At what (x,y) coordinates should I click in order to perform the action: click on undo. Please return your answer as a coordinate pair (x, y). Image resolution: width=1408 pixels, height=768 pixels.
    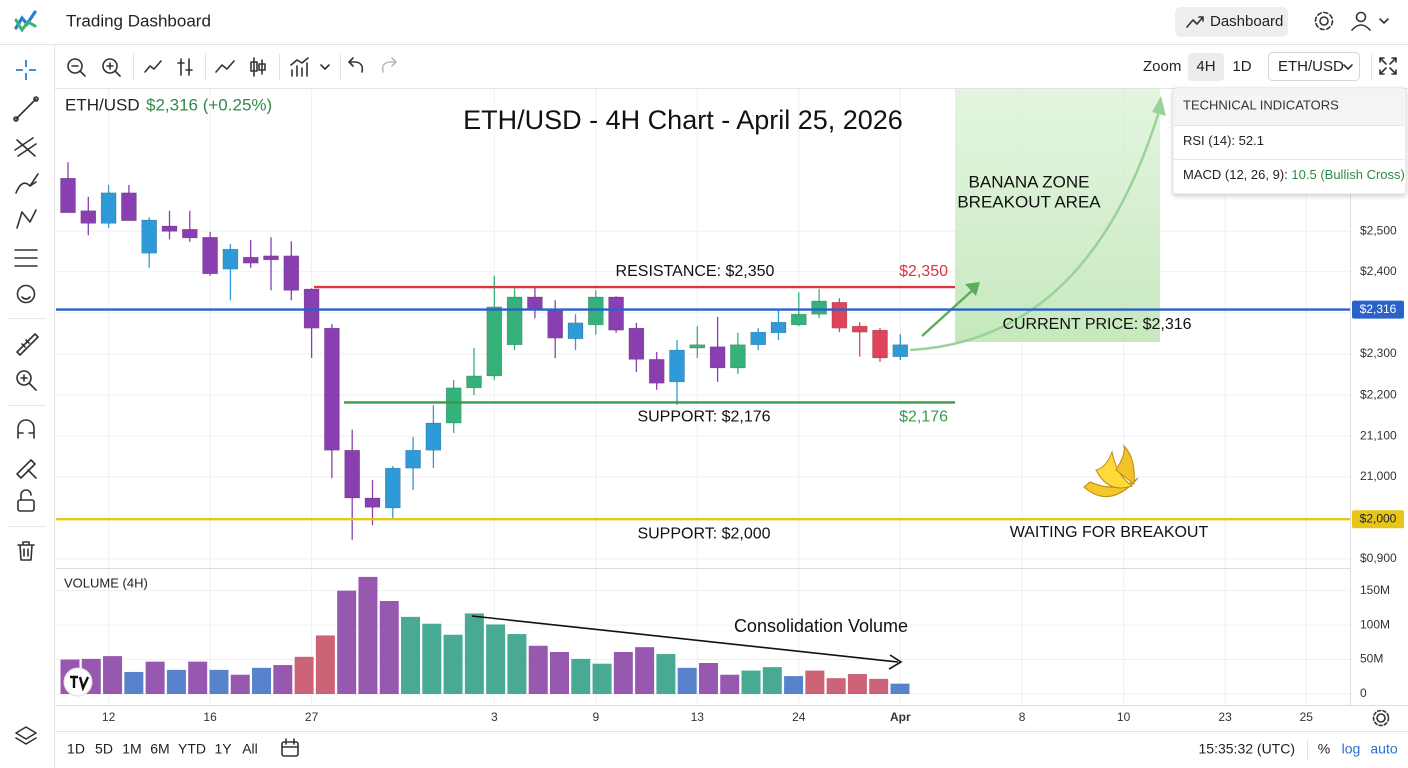
    Looking at the image, I should click on (356, 65).